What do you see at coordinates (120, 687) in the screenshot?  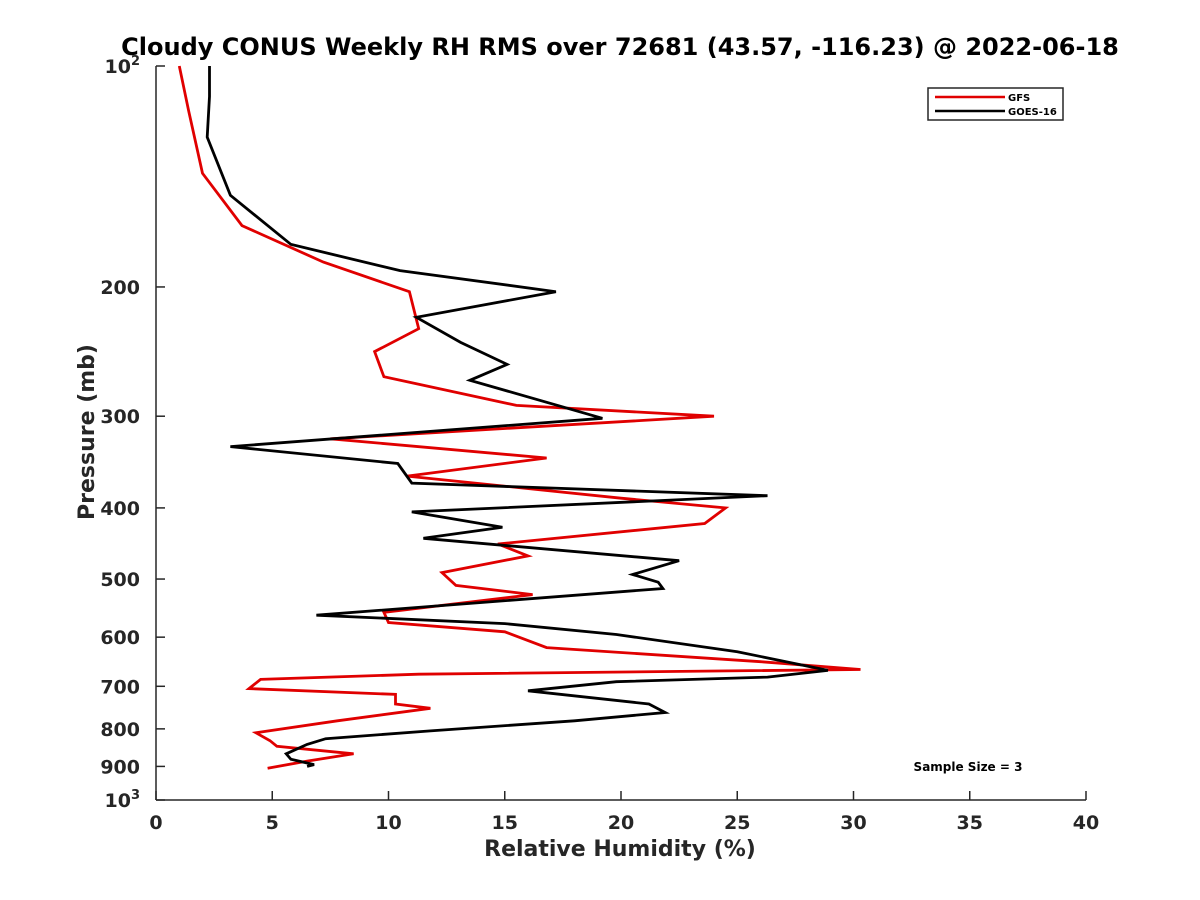 I see `y-tick-label: 700` at bounding box center [120, 687].